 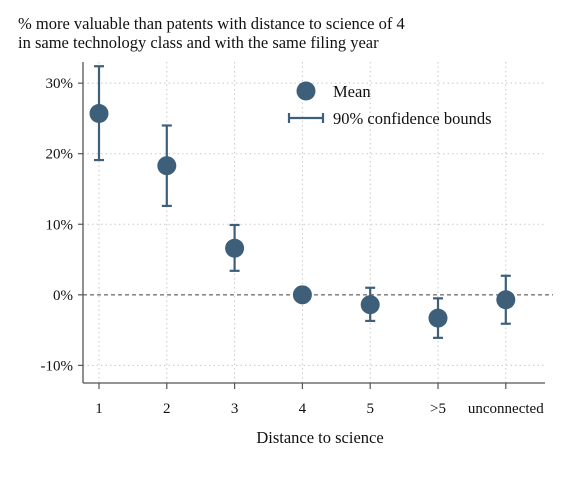 What do you see at coordinates (235, 409) in the screenshot?
I see `x-tick-label: 3` at bounding box center [235, 409].